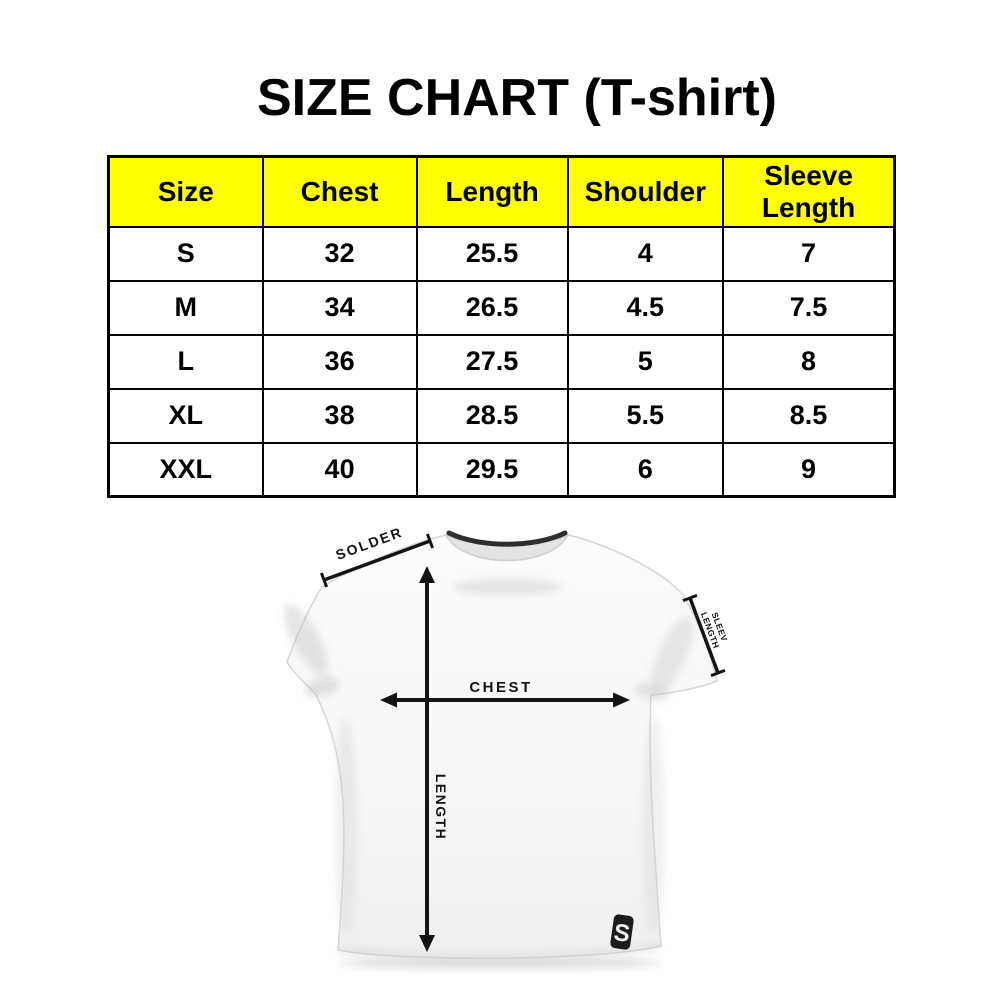 This screenshot has width=1000, height=1000. What do you see at coordinates (388, 700) in the screenshot?
I see `arrowhead-left-icon` at bounding box center [388, 700].